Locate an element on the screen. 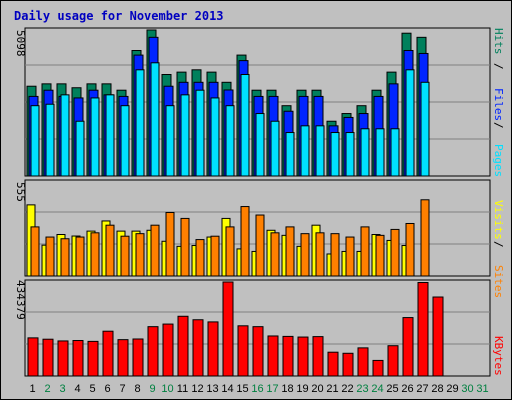  x-tick-day-27: 27 is located at coordinates (422, 389).